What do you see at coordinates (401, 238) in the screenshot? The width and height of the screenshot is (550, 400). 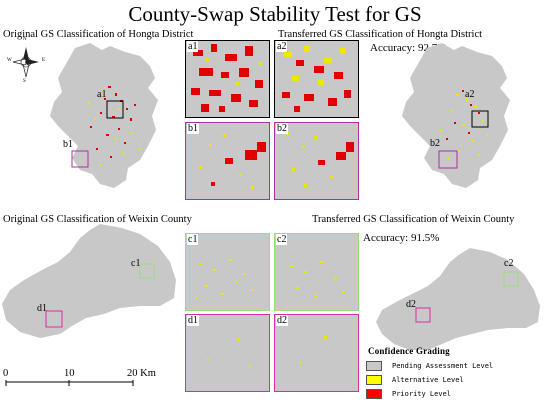 I see `weixin-accuracy: Accuracy: 91.5%` at bounding box center [401, 238].